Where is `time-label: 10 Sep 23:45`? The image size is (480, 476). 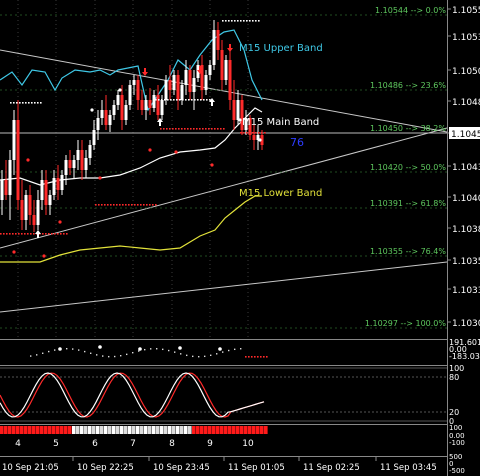 time-label: 10 Sep 23:45 is located at coordinates (181, 468).